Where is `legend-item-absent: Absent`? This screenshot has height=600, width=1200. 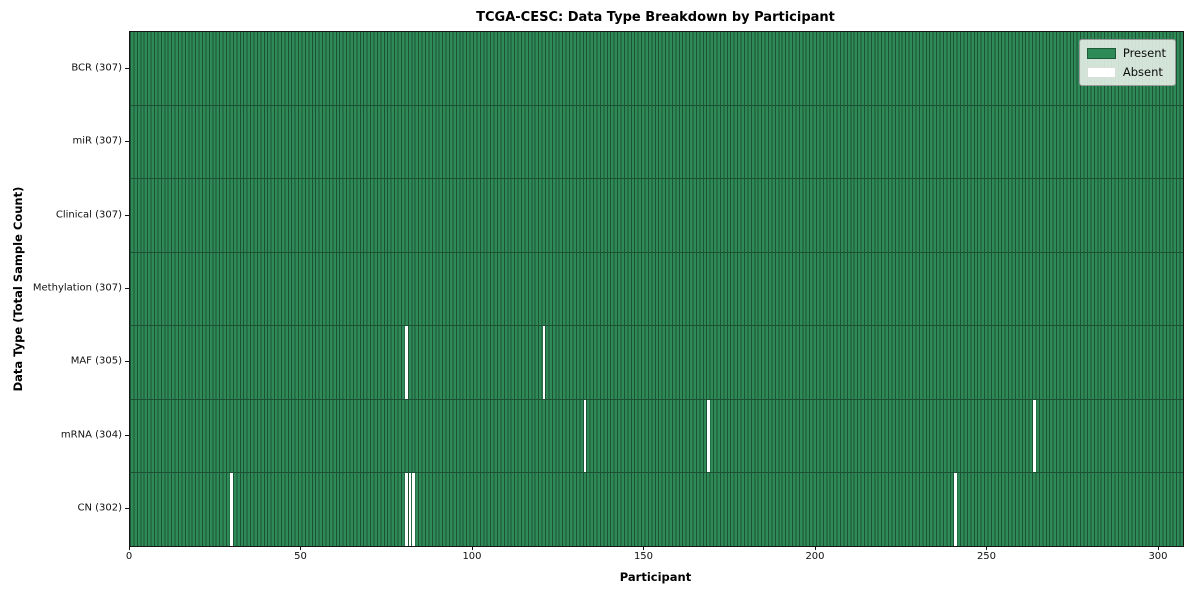
legend-item-absent: Absent is located at coordinates (1126, 72).